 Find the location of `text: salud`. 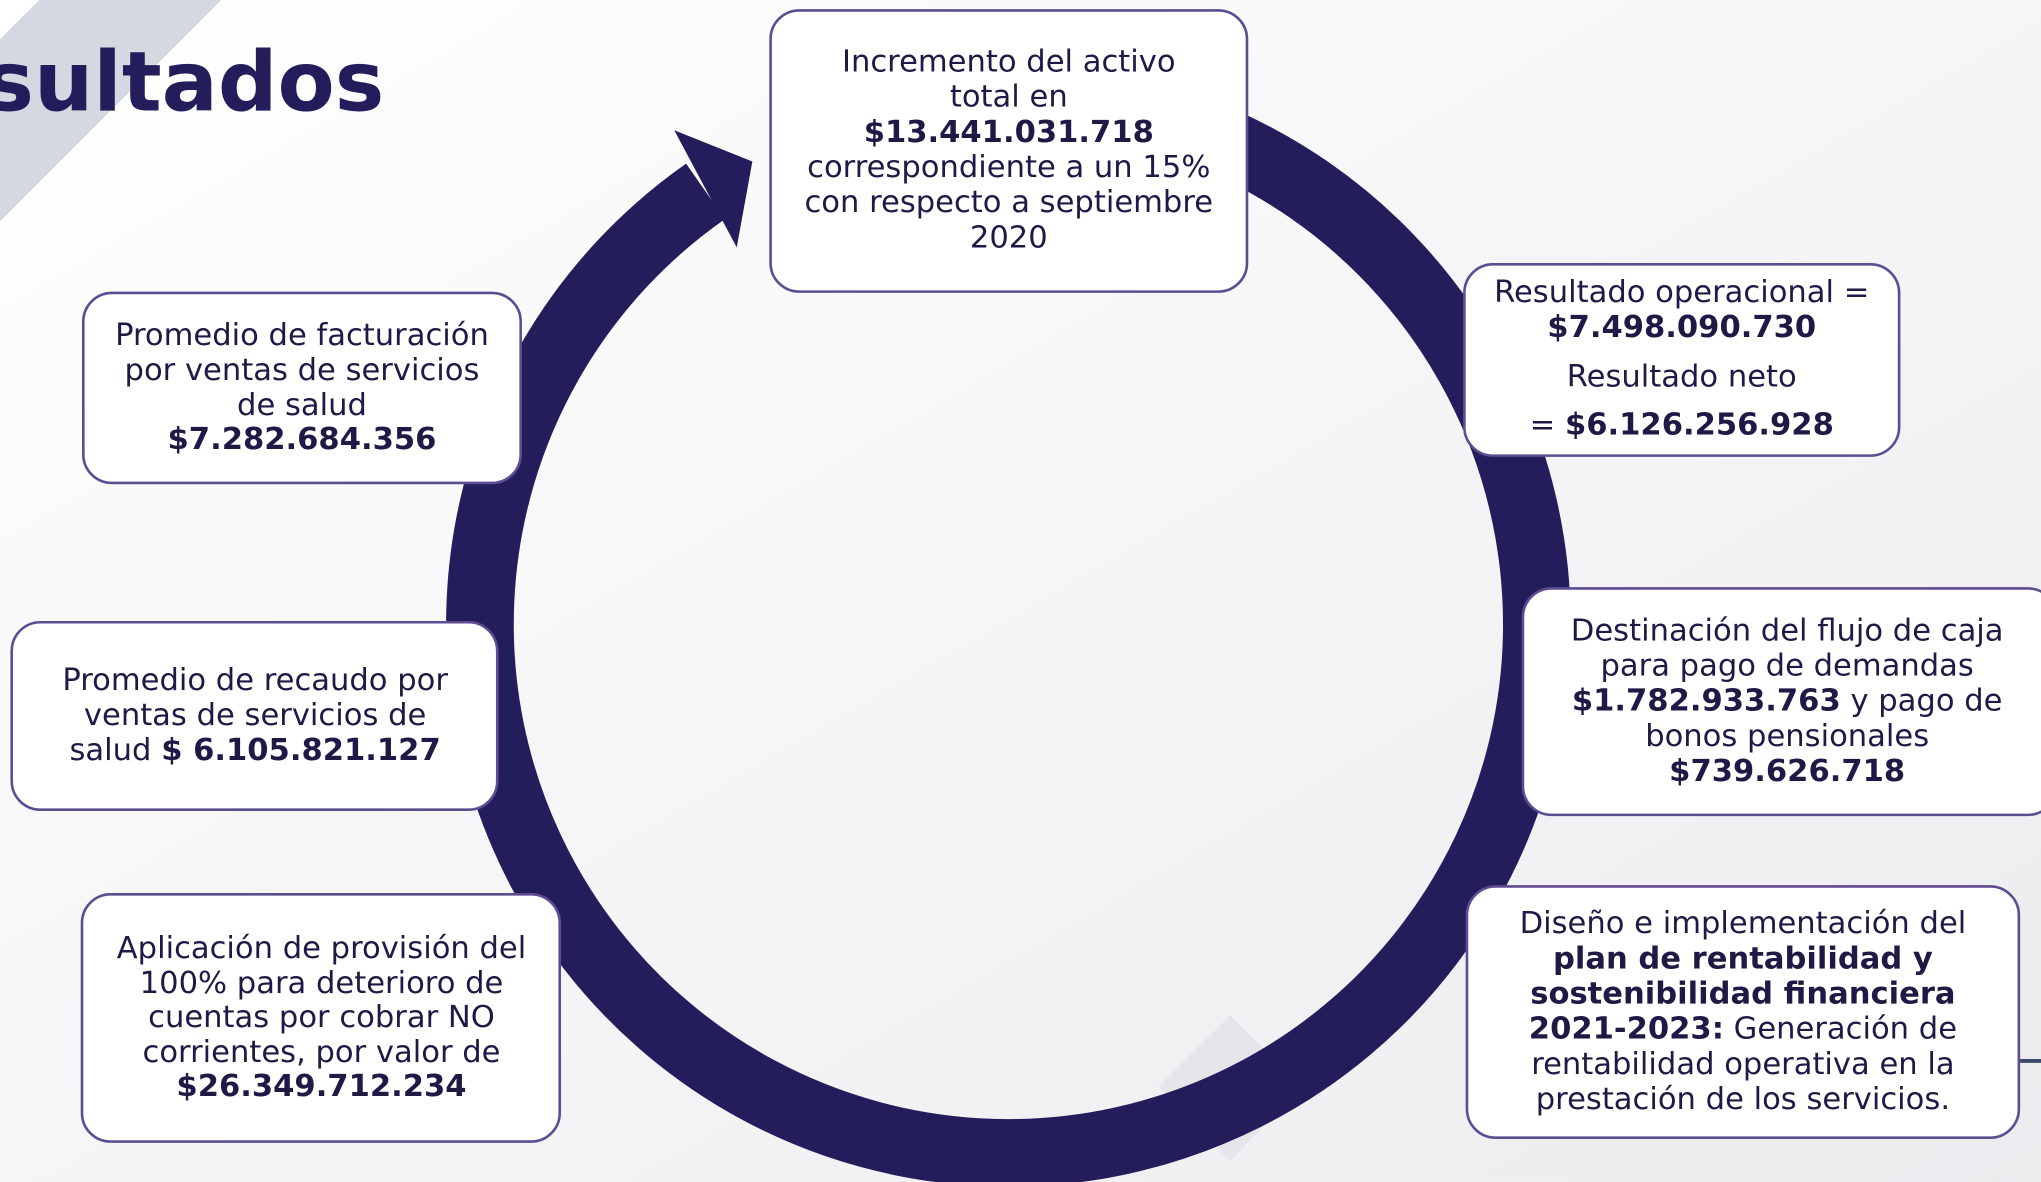

text: salud is located at coordinates (116, 750).